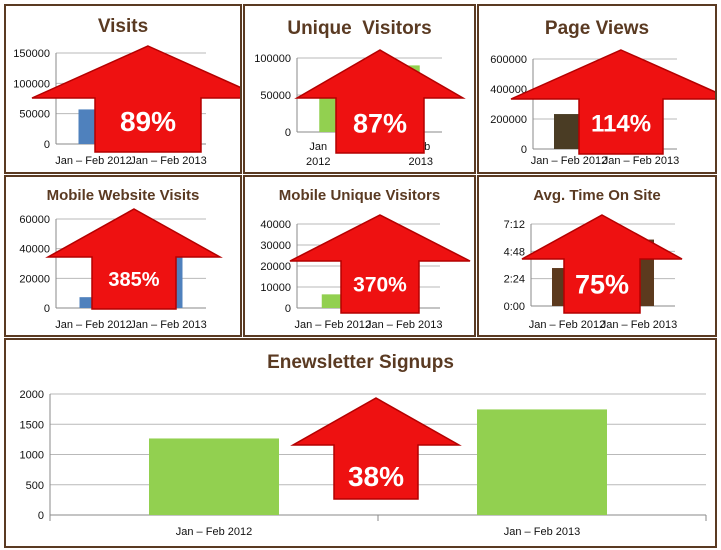  Describe the element at coordinates (359, 28) in the screenshot. I see `unique-visitors-title: Unique Visitors` at that location.